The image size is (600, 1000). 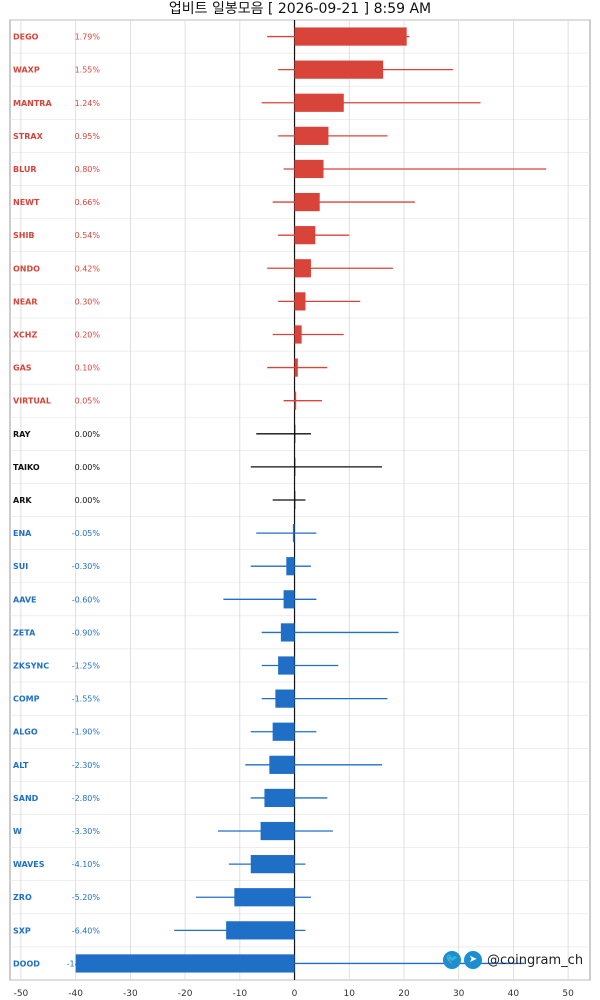 I want to click on chart-title: 업비트 일봉모음 [ 2026-09-21 ] 8:59 AM, so click(x=300, y=9).